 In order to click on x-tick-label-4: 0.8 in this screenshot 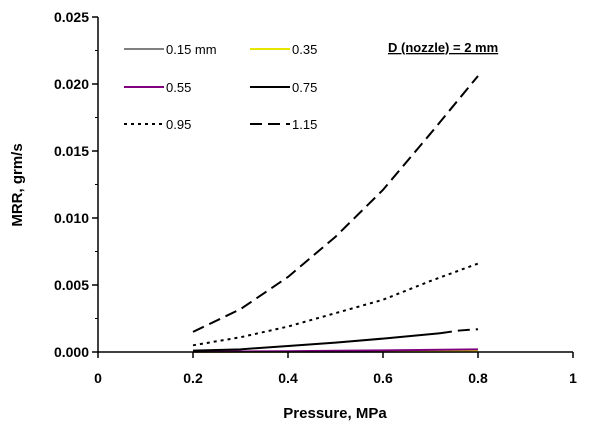, I will do `click(478, 378)`.